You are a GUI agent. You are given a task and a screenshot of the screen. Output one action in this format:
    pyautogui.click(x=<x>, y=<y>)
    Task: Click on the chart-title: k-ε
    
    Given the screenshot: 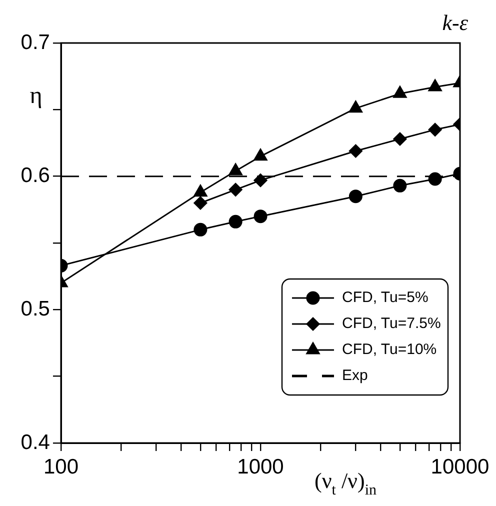 What is the action you would take?
    pyautogui.click(x=455, y=22)
    